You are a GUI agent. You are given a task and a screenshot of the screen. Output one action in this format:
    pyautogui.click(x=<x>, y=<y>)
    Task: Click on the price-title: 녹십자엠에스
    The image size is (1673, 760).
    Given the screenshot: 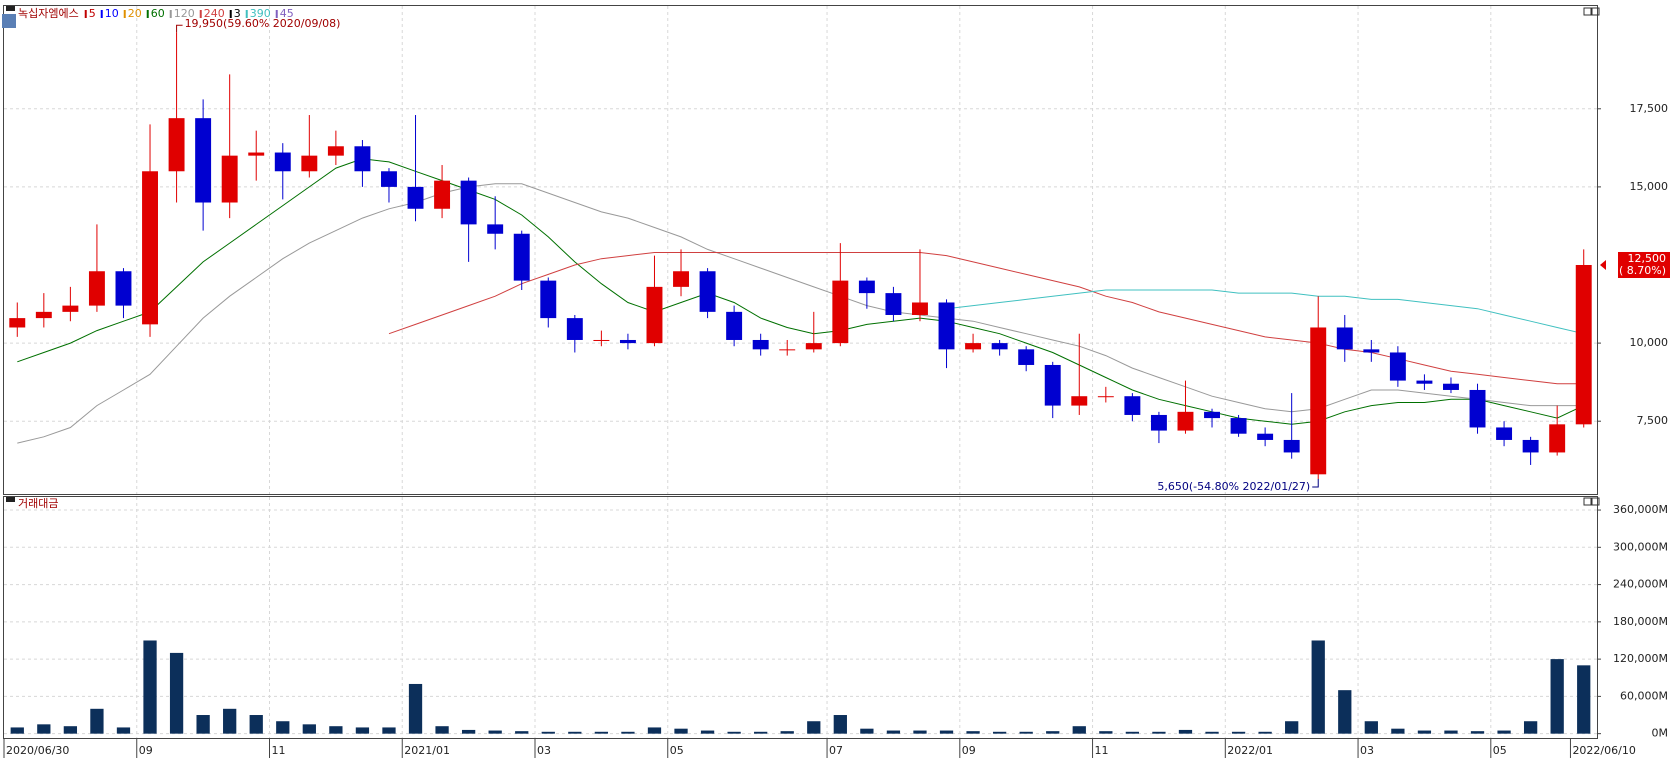 What is the action you would take?
    pyautogui.click(x=48, y=13)
    